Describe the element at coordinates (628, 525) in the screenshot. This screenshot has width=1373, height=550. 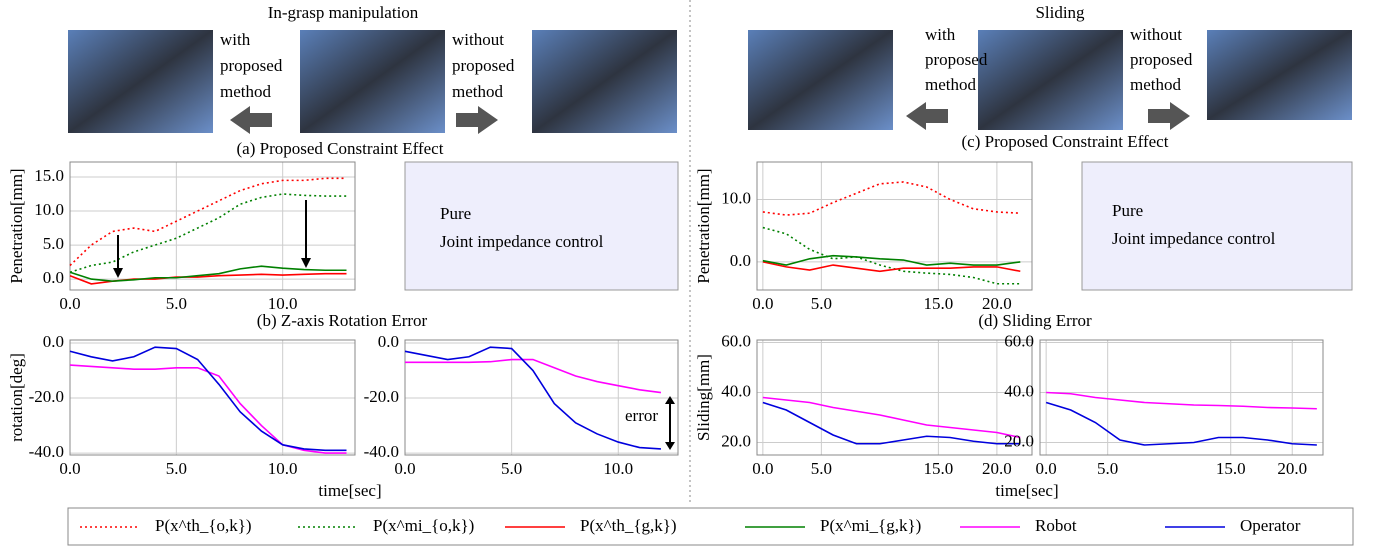
I see `legend-label: P(x^th_{g,k})` at that location.